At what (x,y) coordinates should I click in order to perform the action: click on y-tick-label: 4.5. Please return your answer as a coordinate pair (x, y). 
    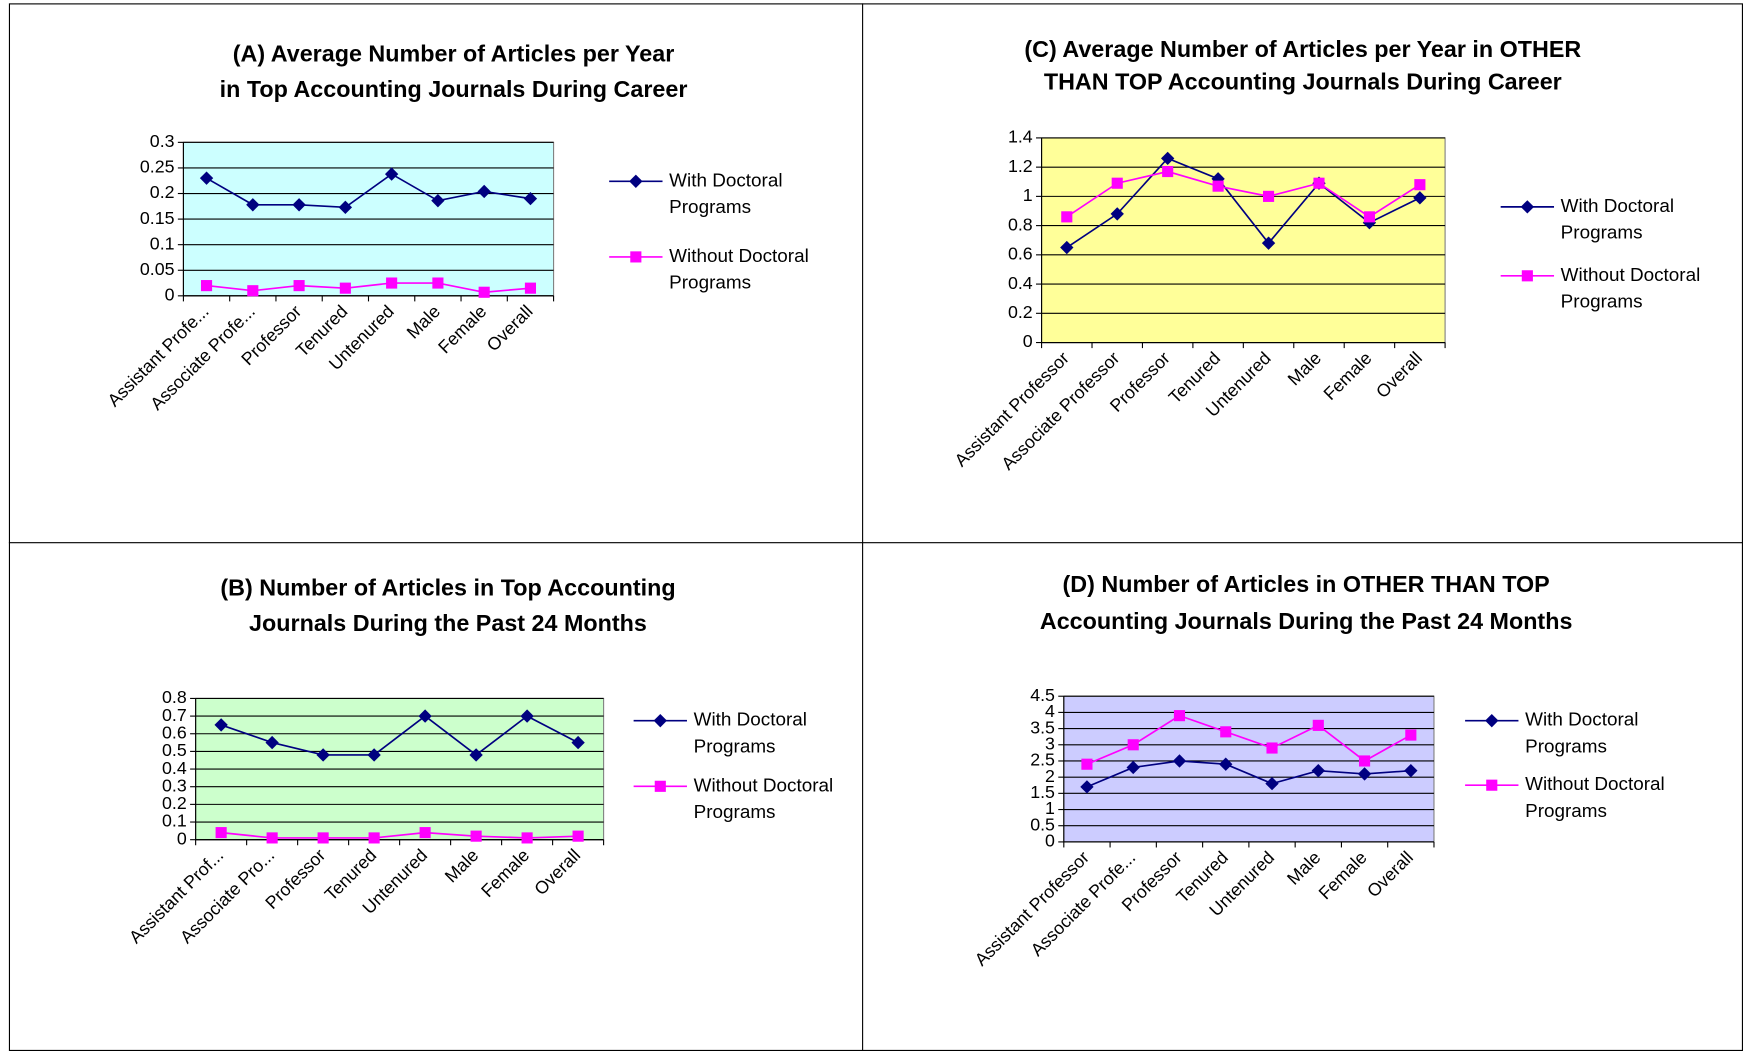
    Looking at the image, I should click on (1042, 695).